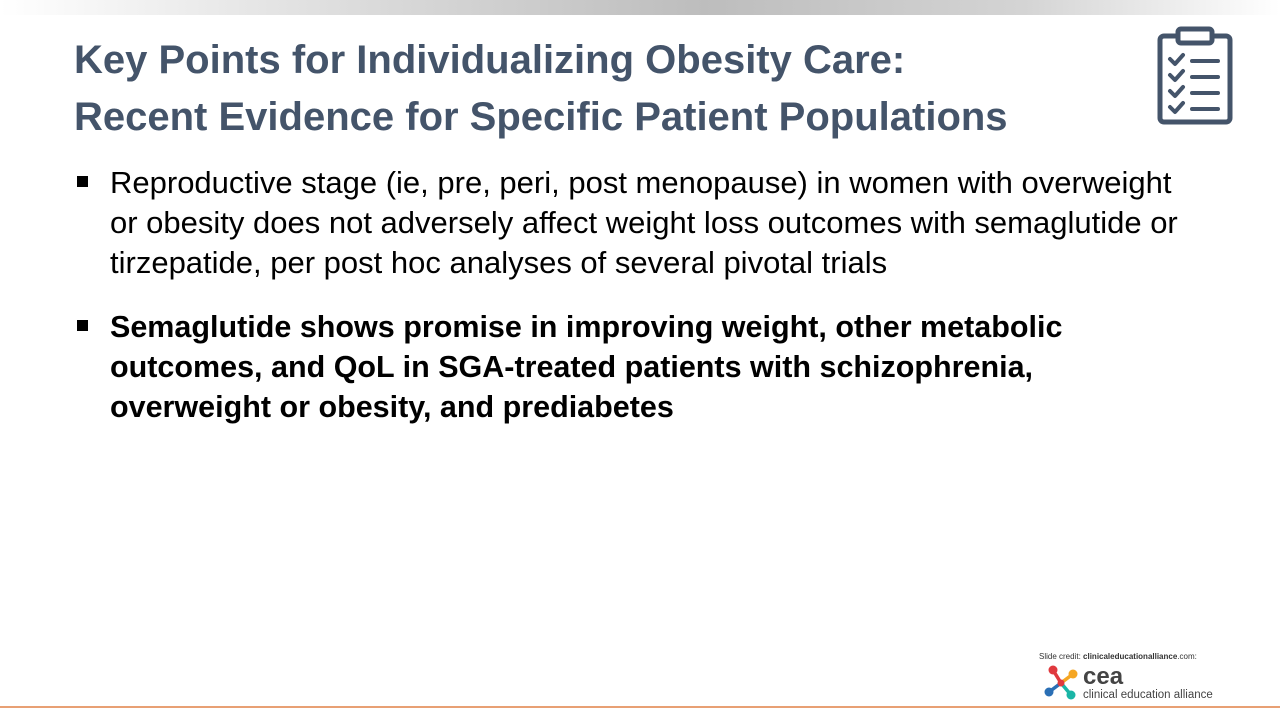 The width and height of the screenshot is (1280, 720). I want to click on cea-logo-mark-icon, so click(1061, 682).